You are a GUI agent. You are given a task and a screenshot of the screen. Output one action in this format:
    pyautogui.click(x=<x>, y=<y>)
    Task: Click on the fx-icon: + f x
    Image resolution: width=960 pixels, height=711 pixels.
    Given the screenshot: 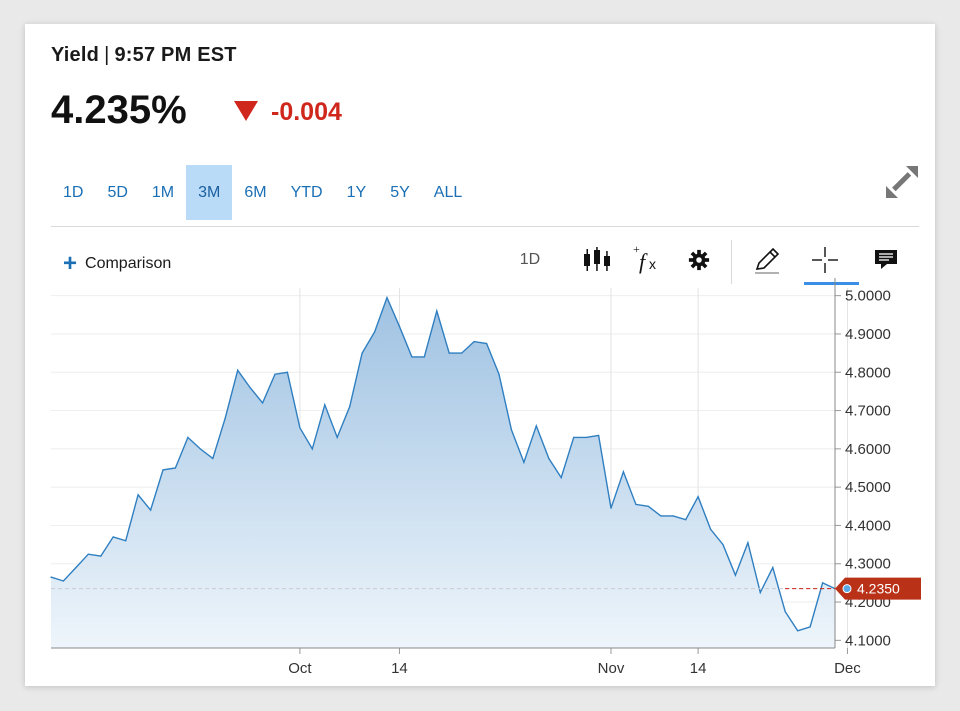 What is the action you would take?
    pyautogui.click(x=648, y=260)
    